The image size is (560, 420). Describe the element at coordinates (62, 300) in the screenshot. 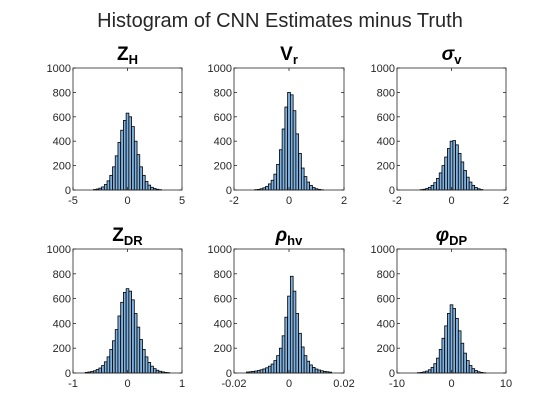

I see `y-tick-label-zdr: 600` at that location.